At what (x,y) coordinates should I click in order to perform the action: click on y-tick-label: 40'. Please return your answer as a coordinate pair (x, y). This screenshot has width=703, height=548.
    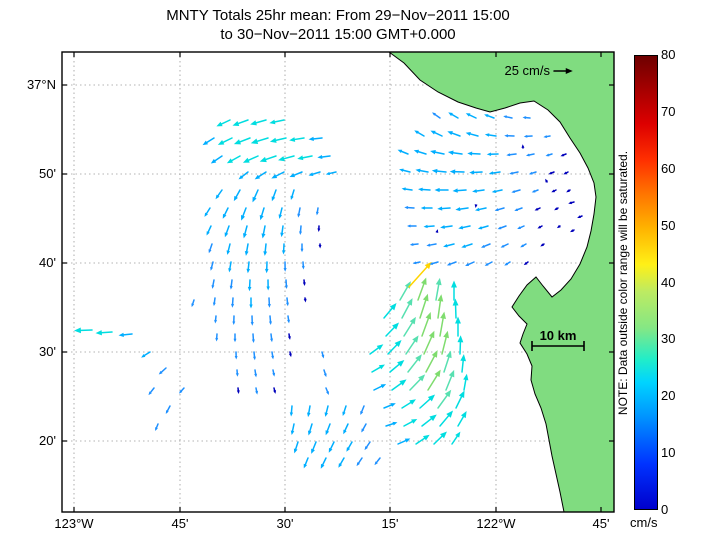
    Looking at the image, I should click on (47, 262).